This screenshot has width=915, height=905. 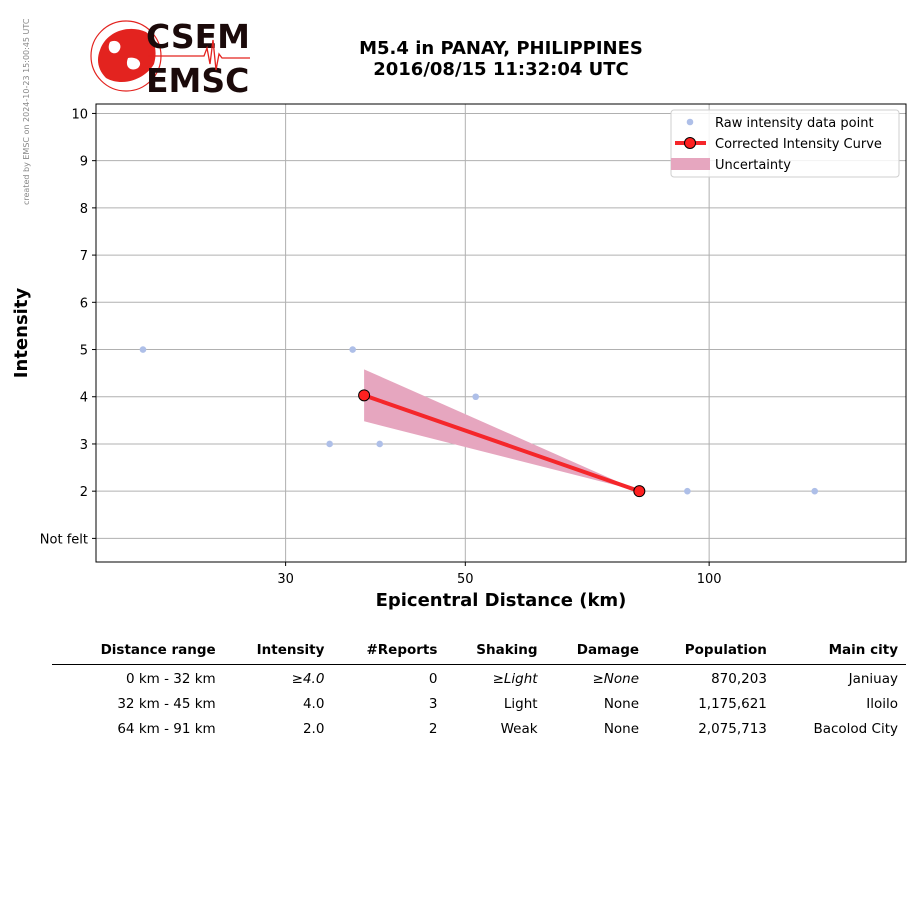 What do you see at coordinates (840, 651) in the screenshot?
I see `table-header-cell: Main city` at bounding box center [840, 651].